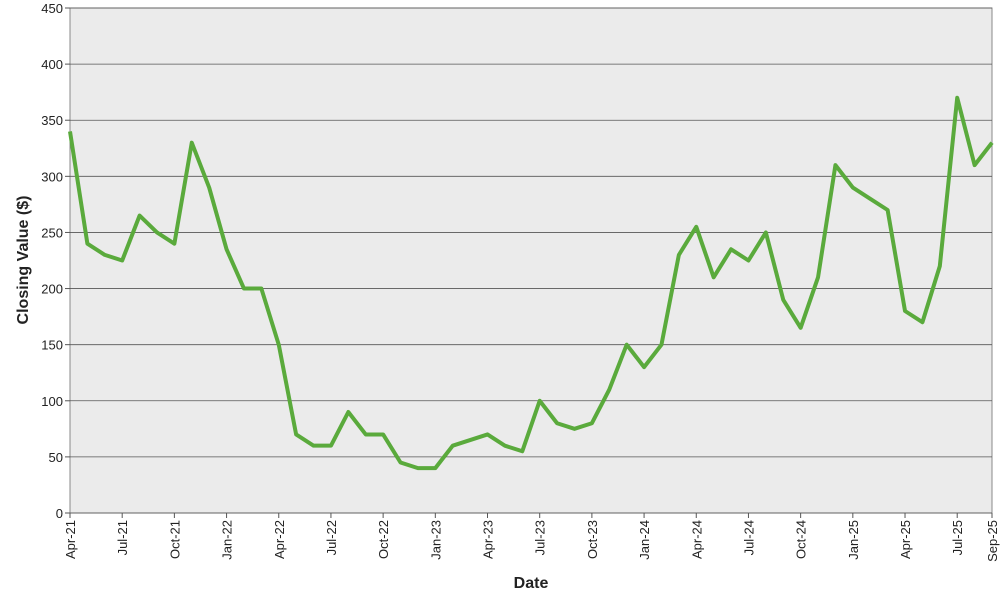 The image size is (1000, 605). What do you see at coordinates (435, 540) in the screenshot?
I see `x-tick-label: Jan-23` at bounding box center [435, 540].